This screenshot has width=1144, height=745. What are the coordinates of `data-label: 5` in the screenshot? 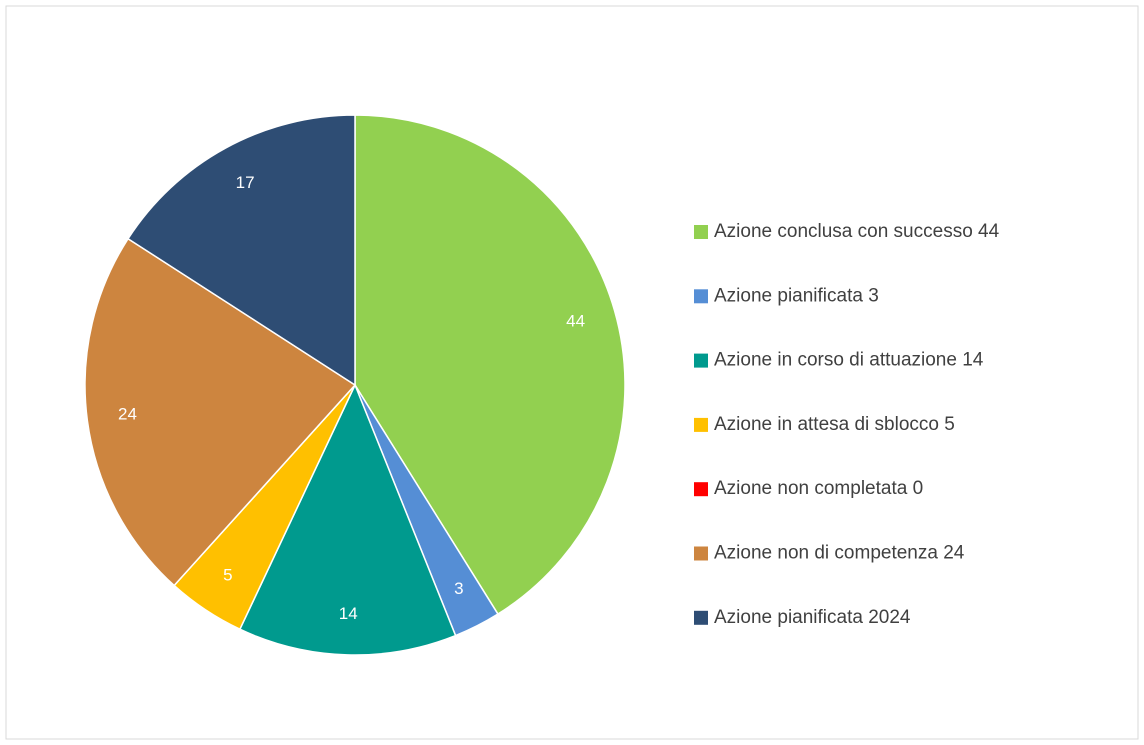 It's located at (227, 575).